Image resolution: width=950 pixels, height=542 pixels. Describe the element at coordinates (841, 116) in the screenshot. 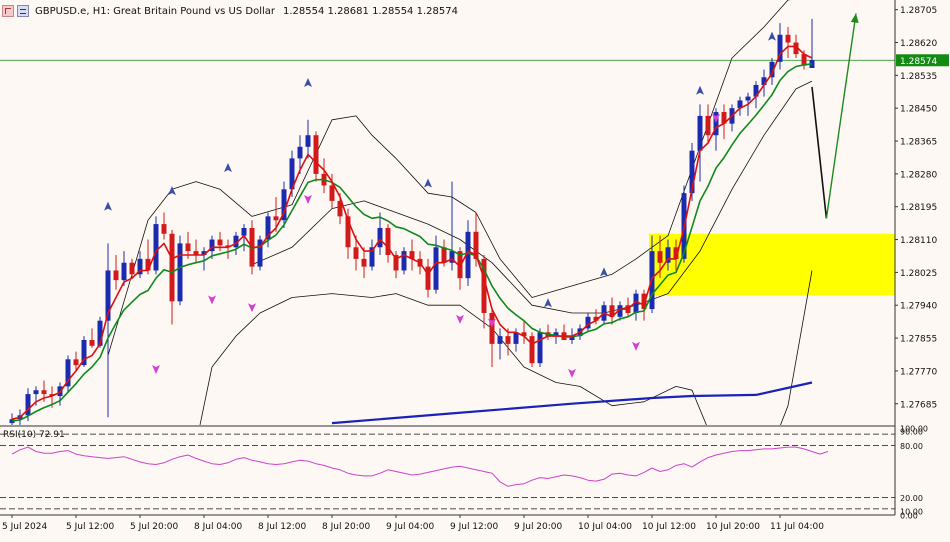

I see `forecast-up-leg` at that location.